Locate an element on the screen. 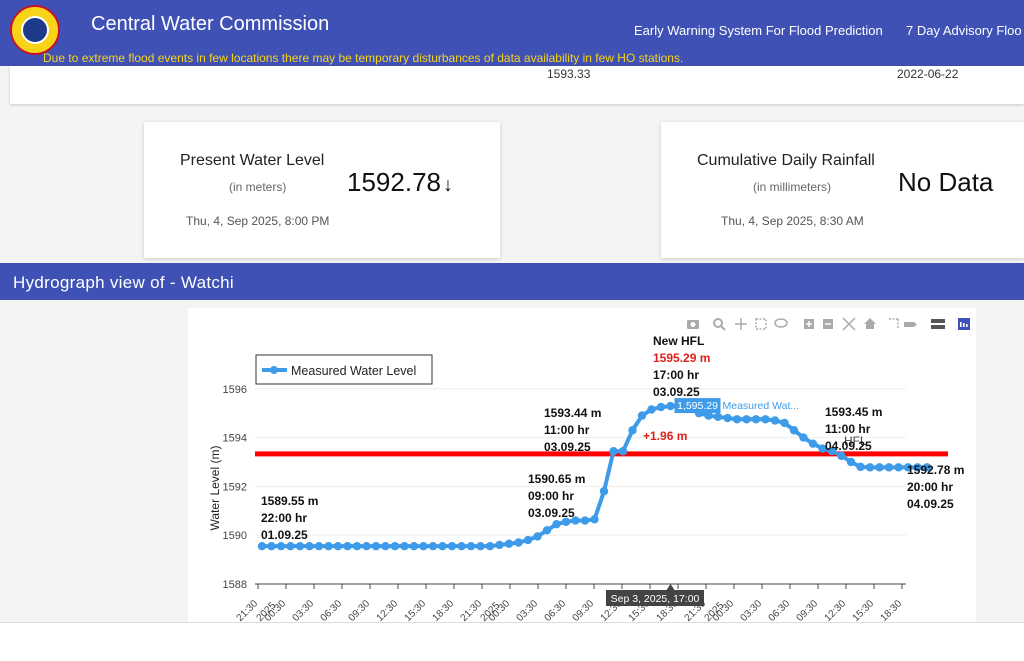 The image size is (1024, 661). zoom-handle is located at coordinates (723, 328).